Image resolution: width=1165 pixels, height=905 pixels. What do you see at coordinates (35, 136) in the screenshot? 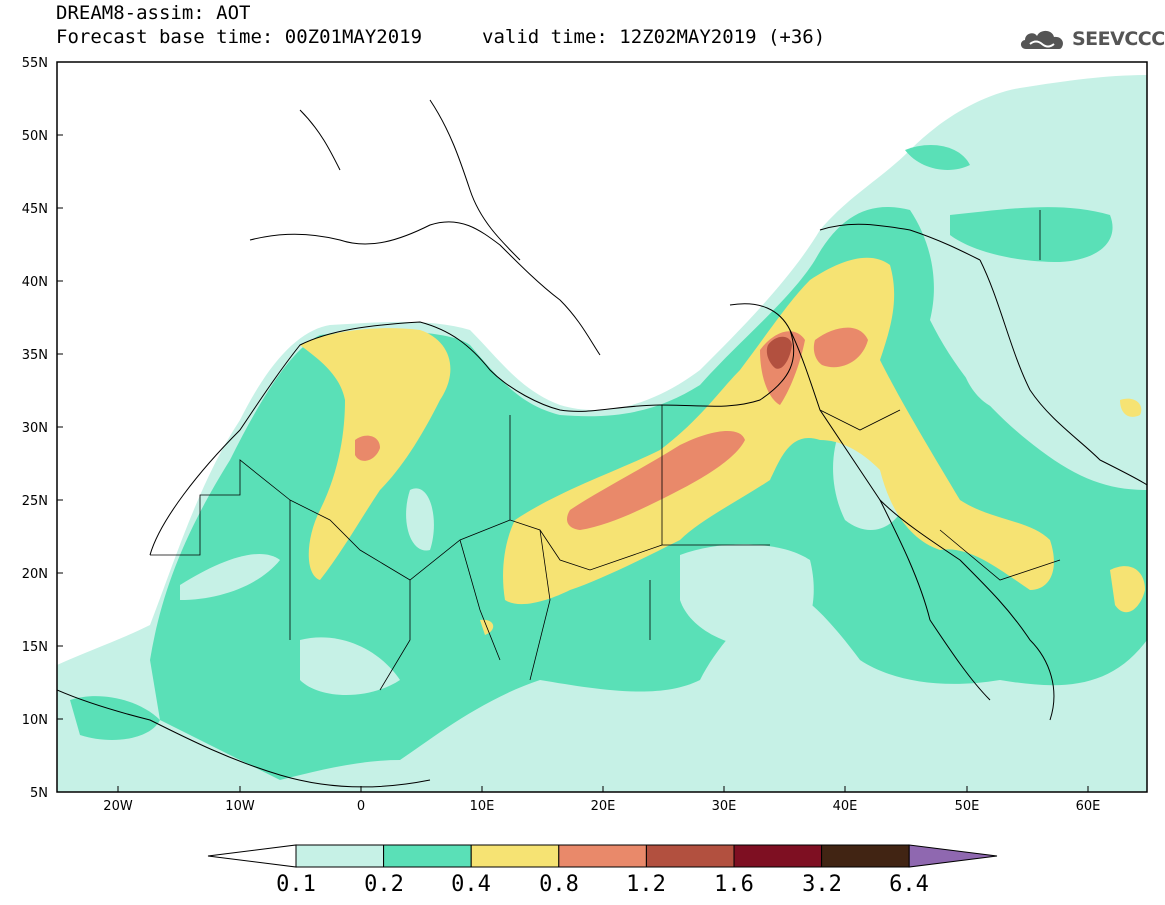
I see `lat-label: 50N` at bounding box center [35, 136].